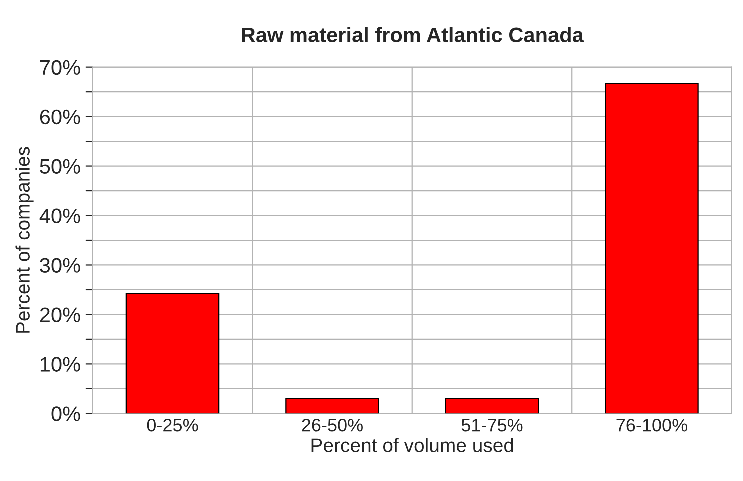  Describe the element at coordinates (492, 425) in the screenshot. I see `x-tick-label: 51-75%` at that location.